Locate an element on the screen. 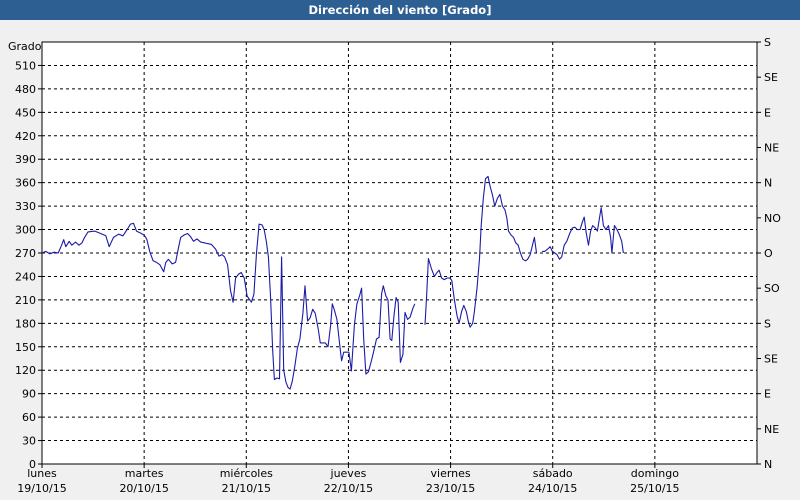  y-tick-label: 240 is located at coordinates (25, 276).